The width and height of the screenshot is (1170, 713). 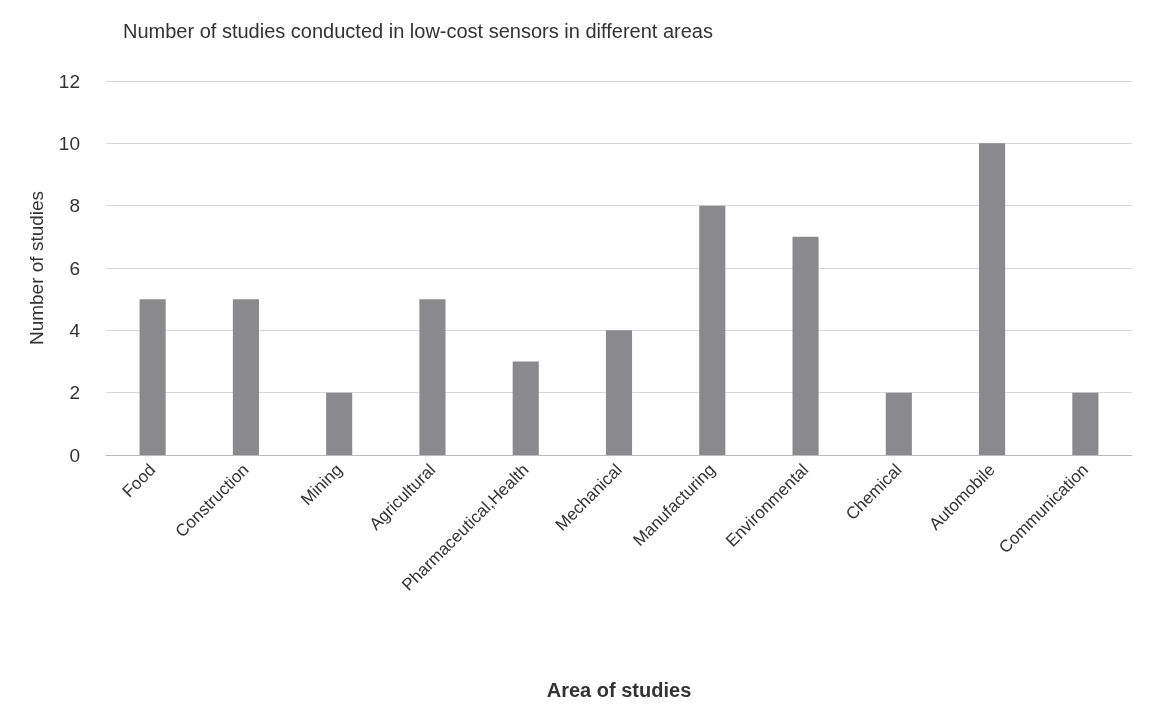 What do you see at coordinates (36, 268) in the screenshot?
I see `y-axis-title: Number of studies` at bounding box center [36, 268].